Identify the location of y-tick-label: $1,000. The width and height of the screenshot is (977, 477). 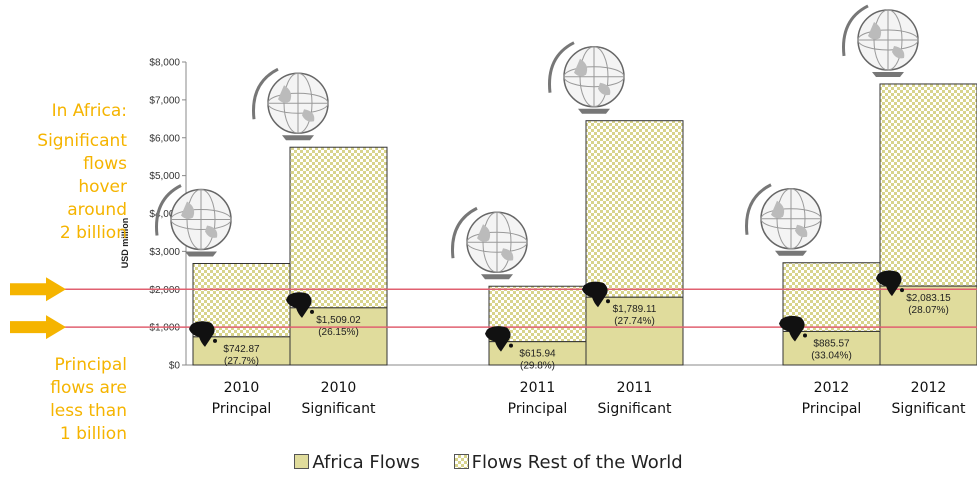
(164, 328).